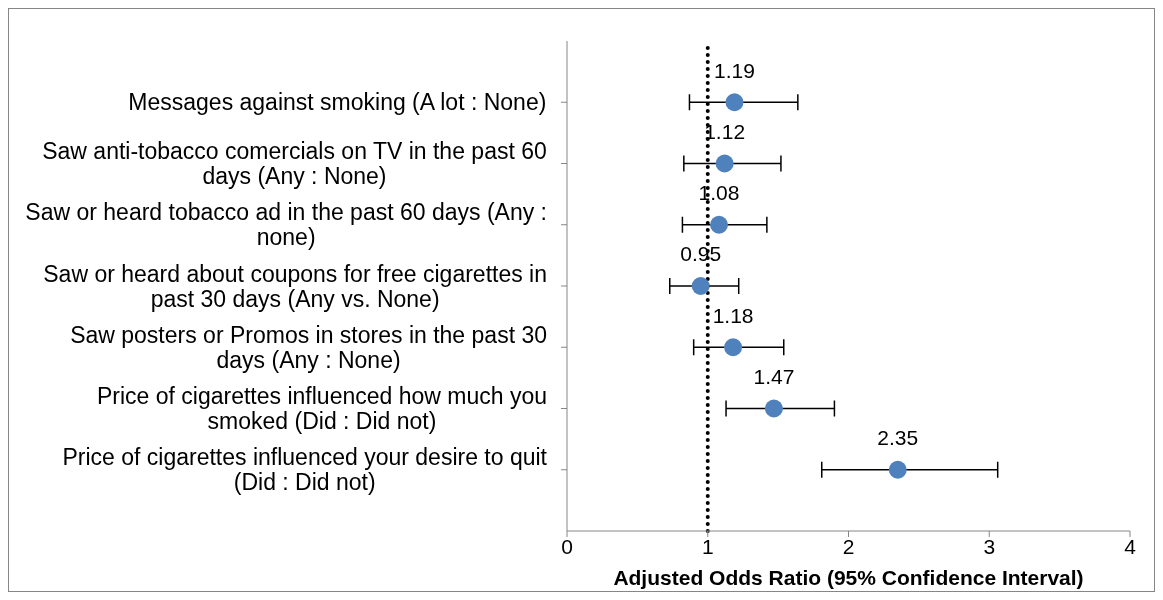  Describe the element at coordinates (701, 254) in the screenshot. I see `data-label: 0.95` at that location.